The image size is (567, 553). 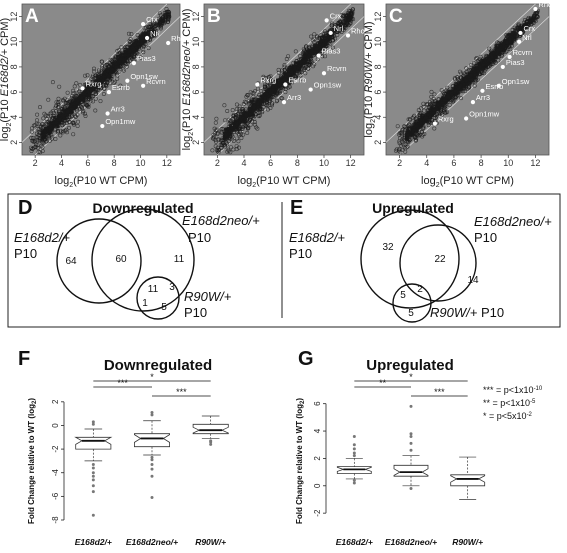 I want to click on gene-label-pias3: Pias3, so click(x=331, y=51).